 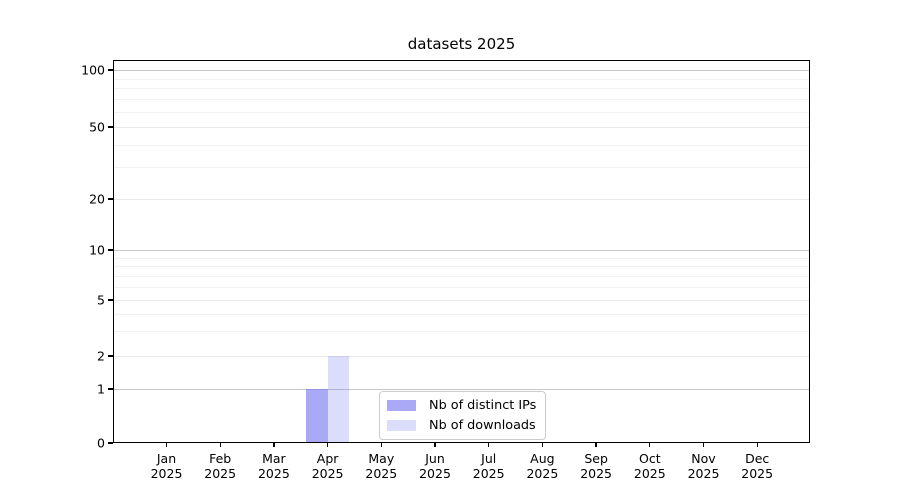 I want to click on bar-distinct-ips, so click(x=317, y=416).